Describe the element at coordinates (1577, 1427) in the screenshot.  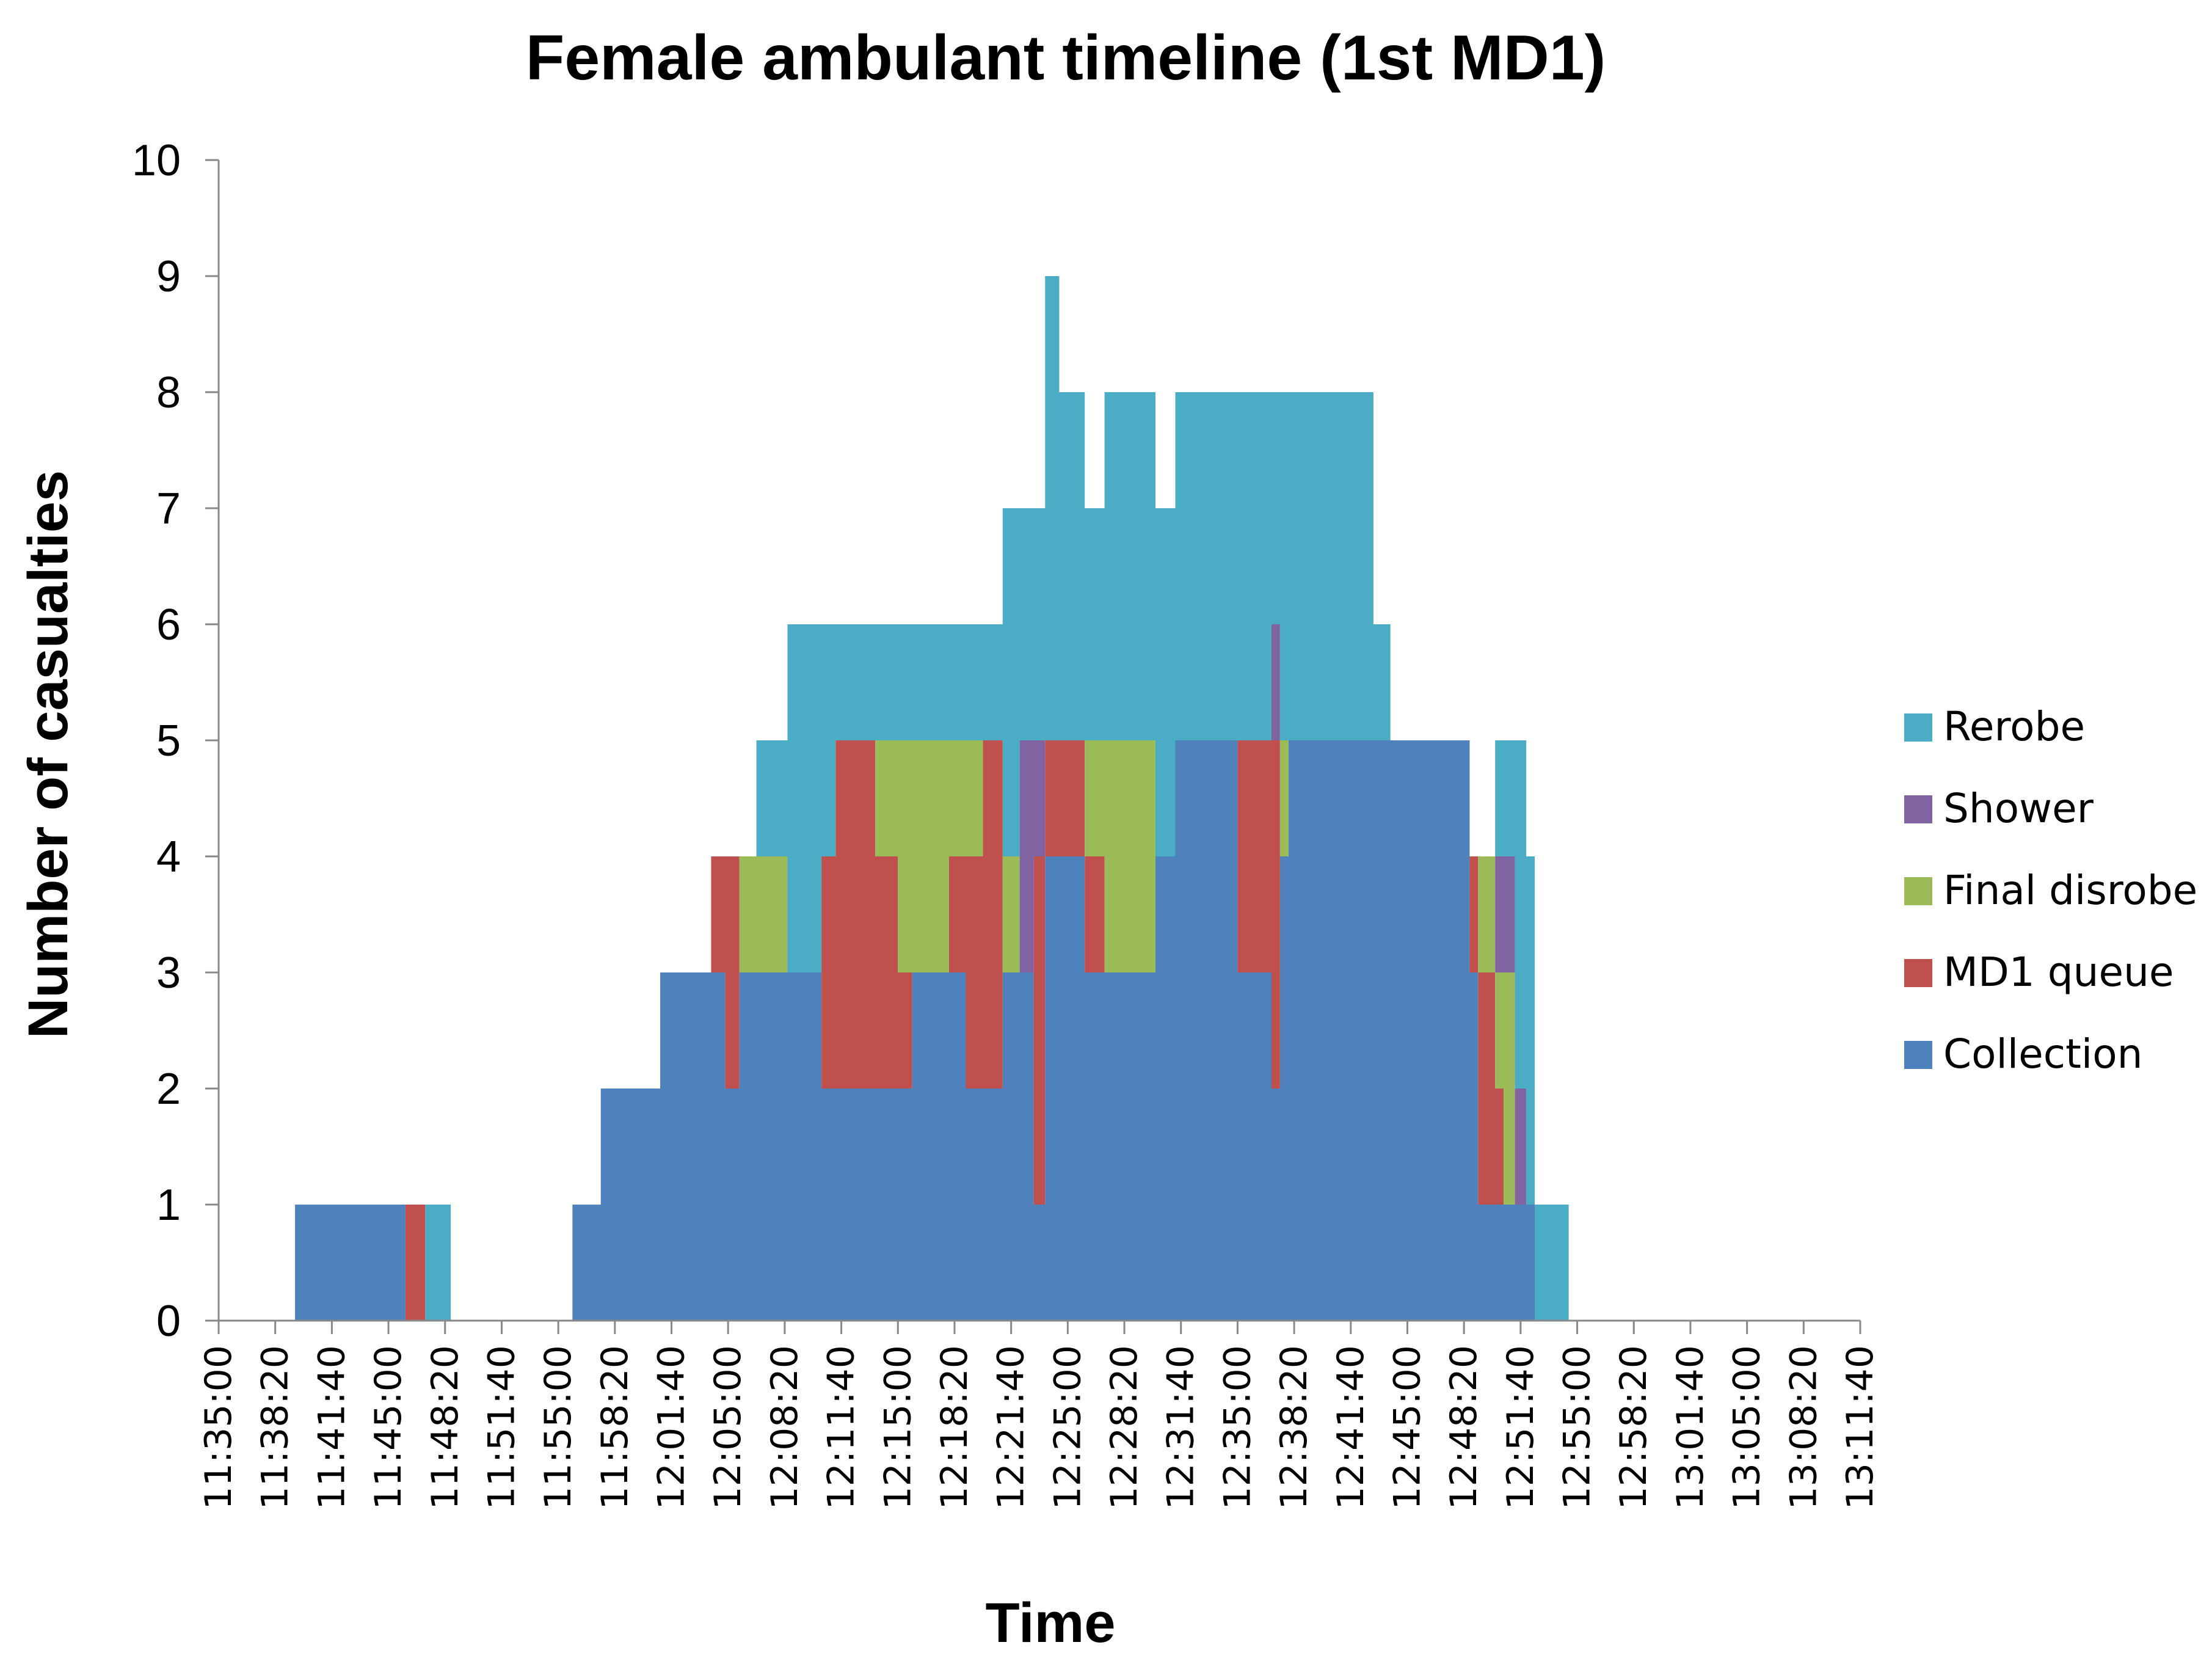
I see `x-tick-label: 12:55:00` at that location.